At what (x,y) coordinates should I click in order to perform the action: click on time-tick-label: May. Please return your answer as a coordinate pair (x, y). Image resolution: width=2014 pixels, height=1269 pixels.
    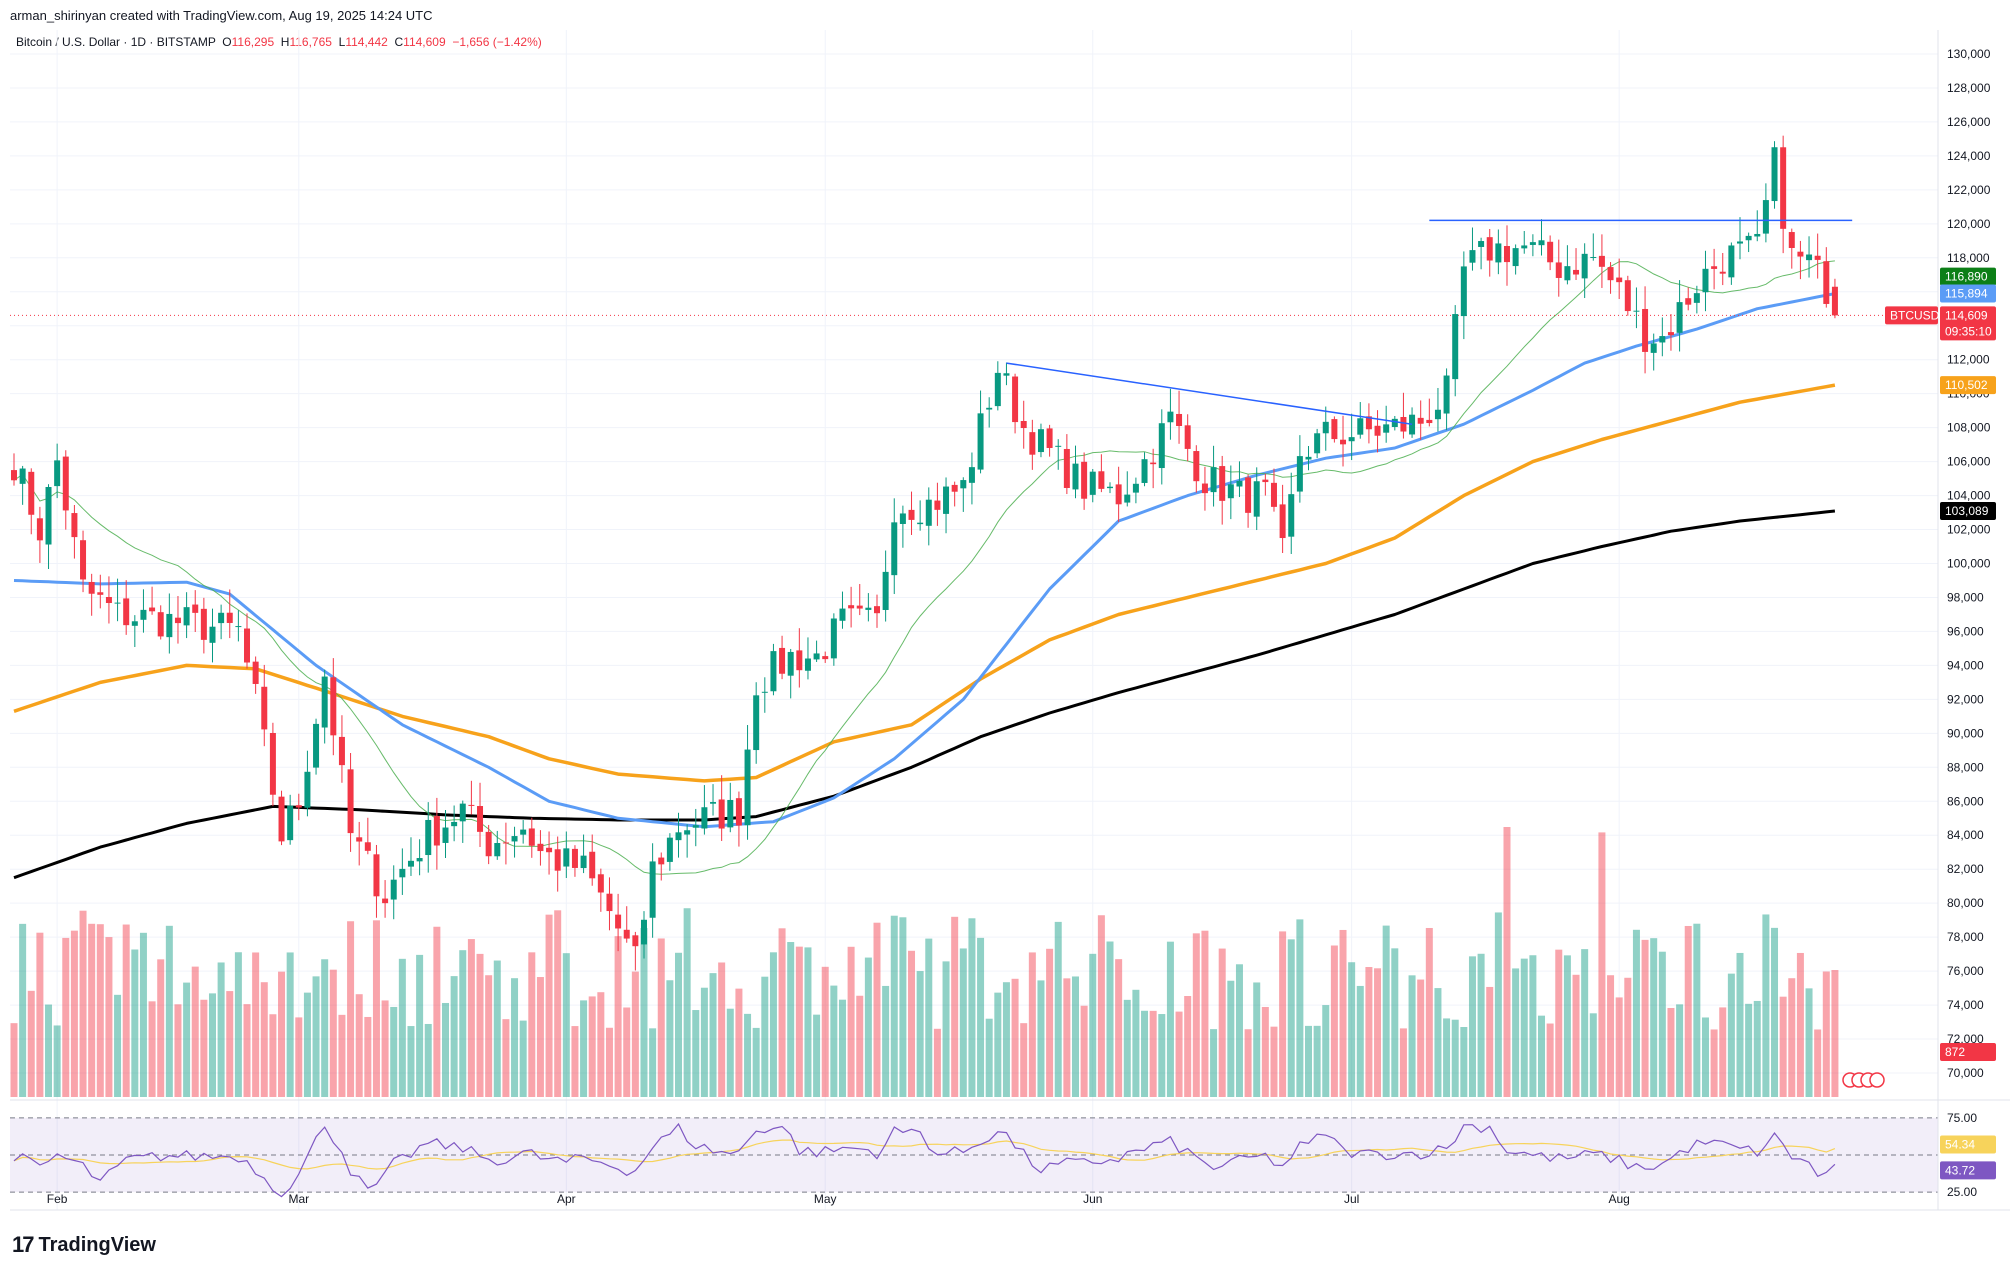
    Looking at the image, I should click on (825, 1199).